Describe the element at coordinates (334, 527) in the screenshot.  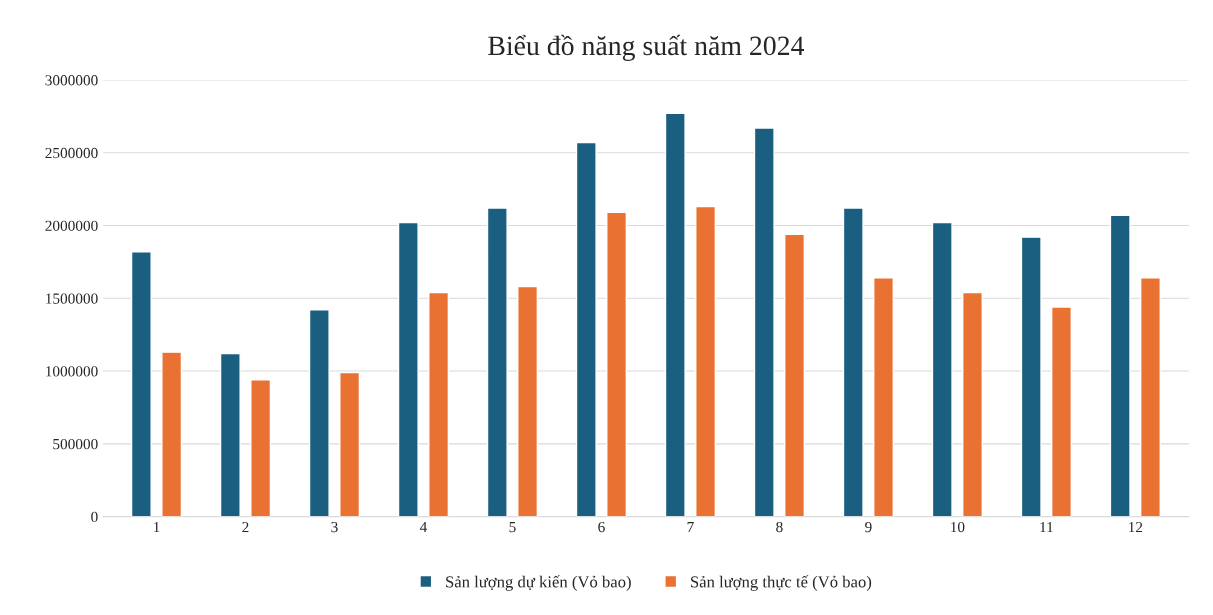
I see `x-tick-label: 3` at that location.